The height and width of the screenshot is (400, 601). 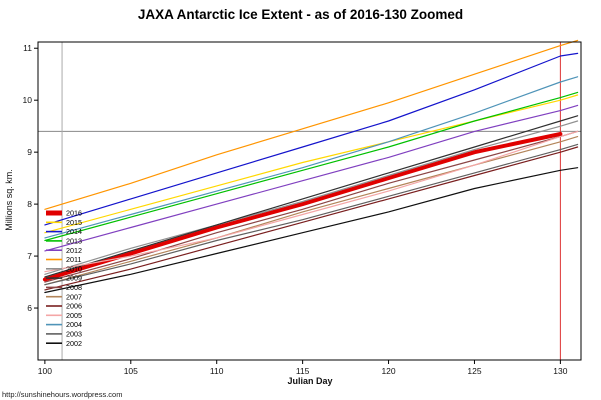 I want to click on x-tick-label: 120, so click(x=388, y=371).